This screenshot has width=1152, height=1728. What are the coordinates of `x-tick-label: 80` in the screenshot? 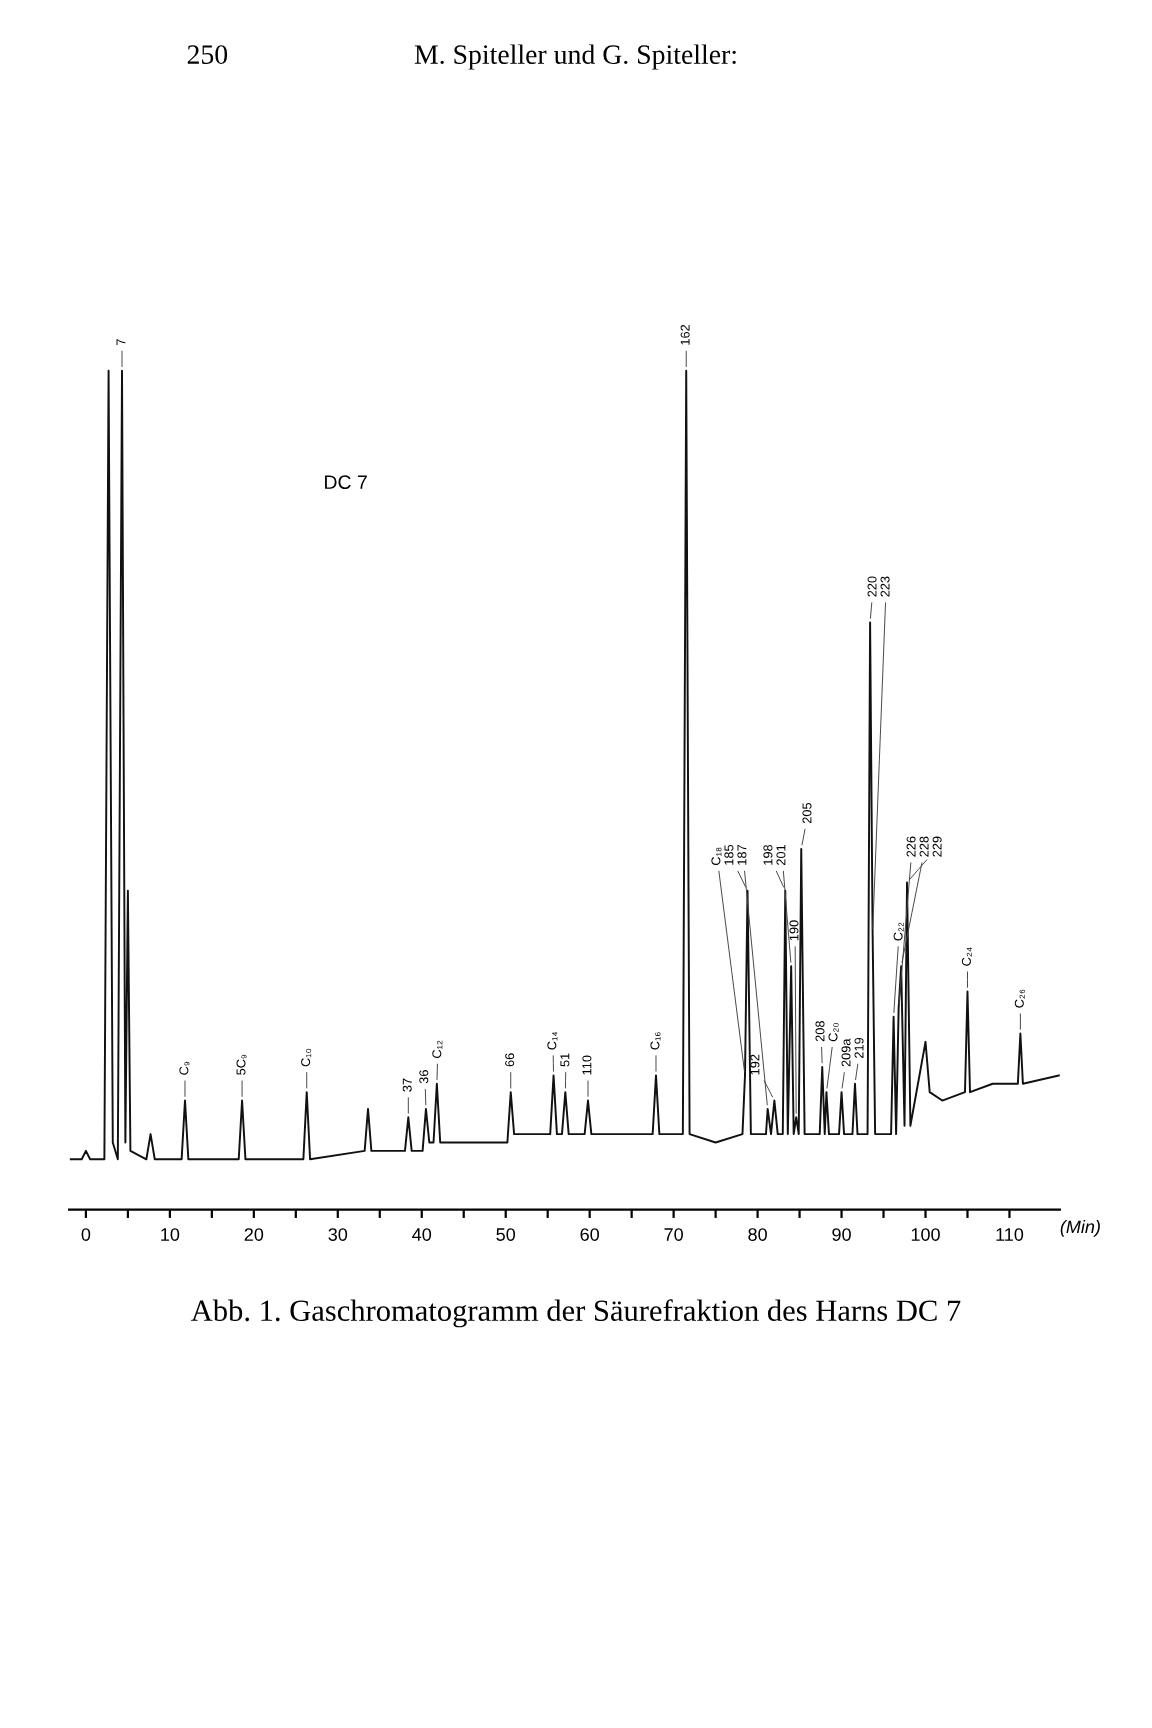 It's located at (757, 1234).